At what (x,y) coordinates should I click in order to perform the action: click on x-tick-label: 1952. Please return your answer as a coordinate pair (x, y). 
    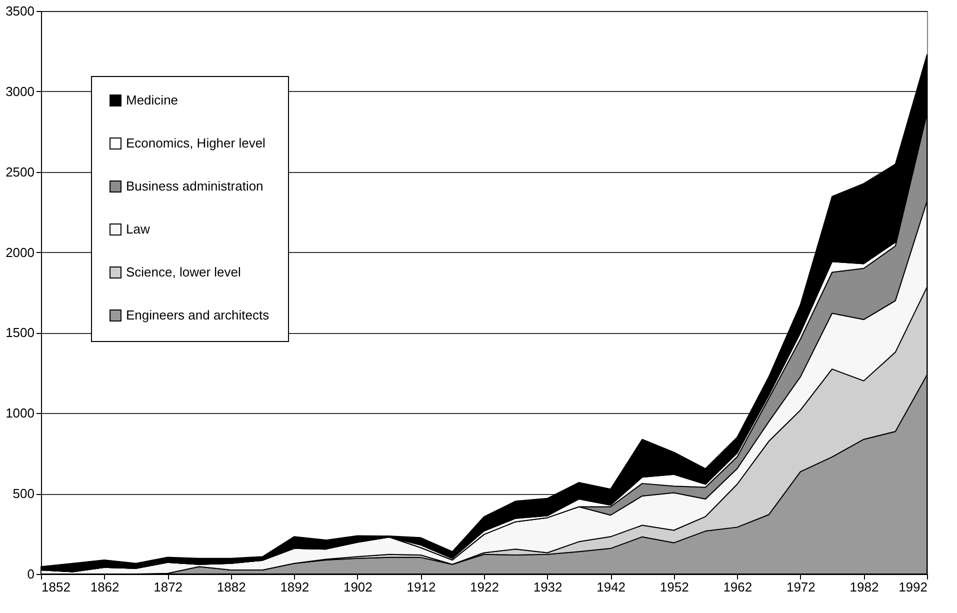
    Looking at the image, I should click on (674, 587).